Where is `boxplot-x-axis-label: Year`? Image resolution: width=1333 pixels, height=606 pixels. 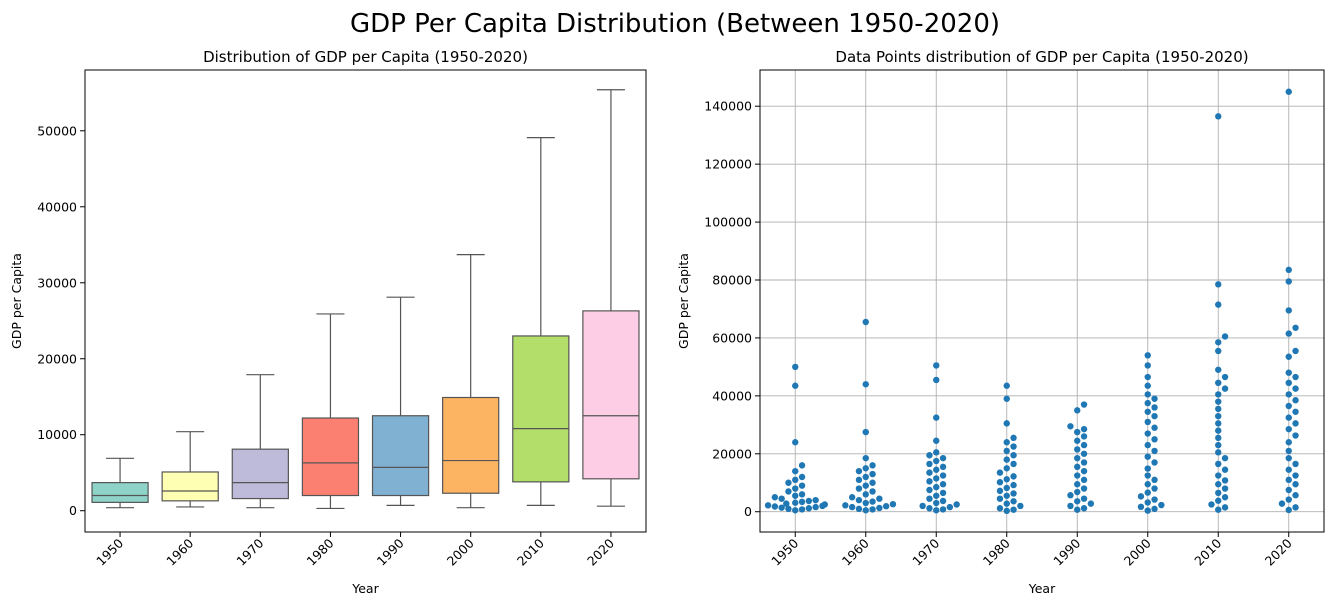
boxplot-x-axis-label: Year is located at coordinates (365, 588).